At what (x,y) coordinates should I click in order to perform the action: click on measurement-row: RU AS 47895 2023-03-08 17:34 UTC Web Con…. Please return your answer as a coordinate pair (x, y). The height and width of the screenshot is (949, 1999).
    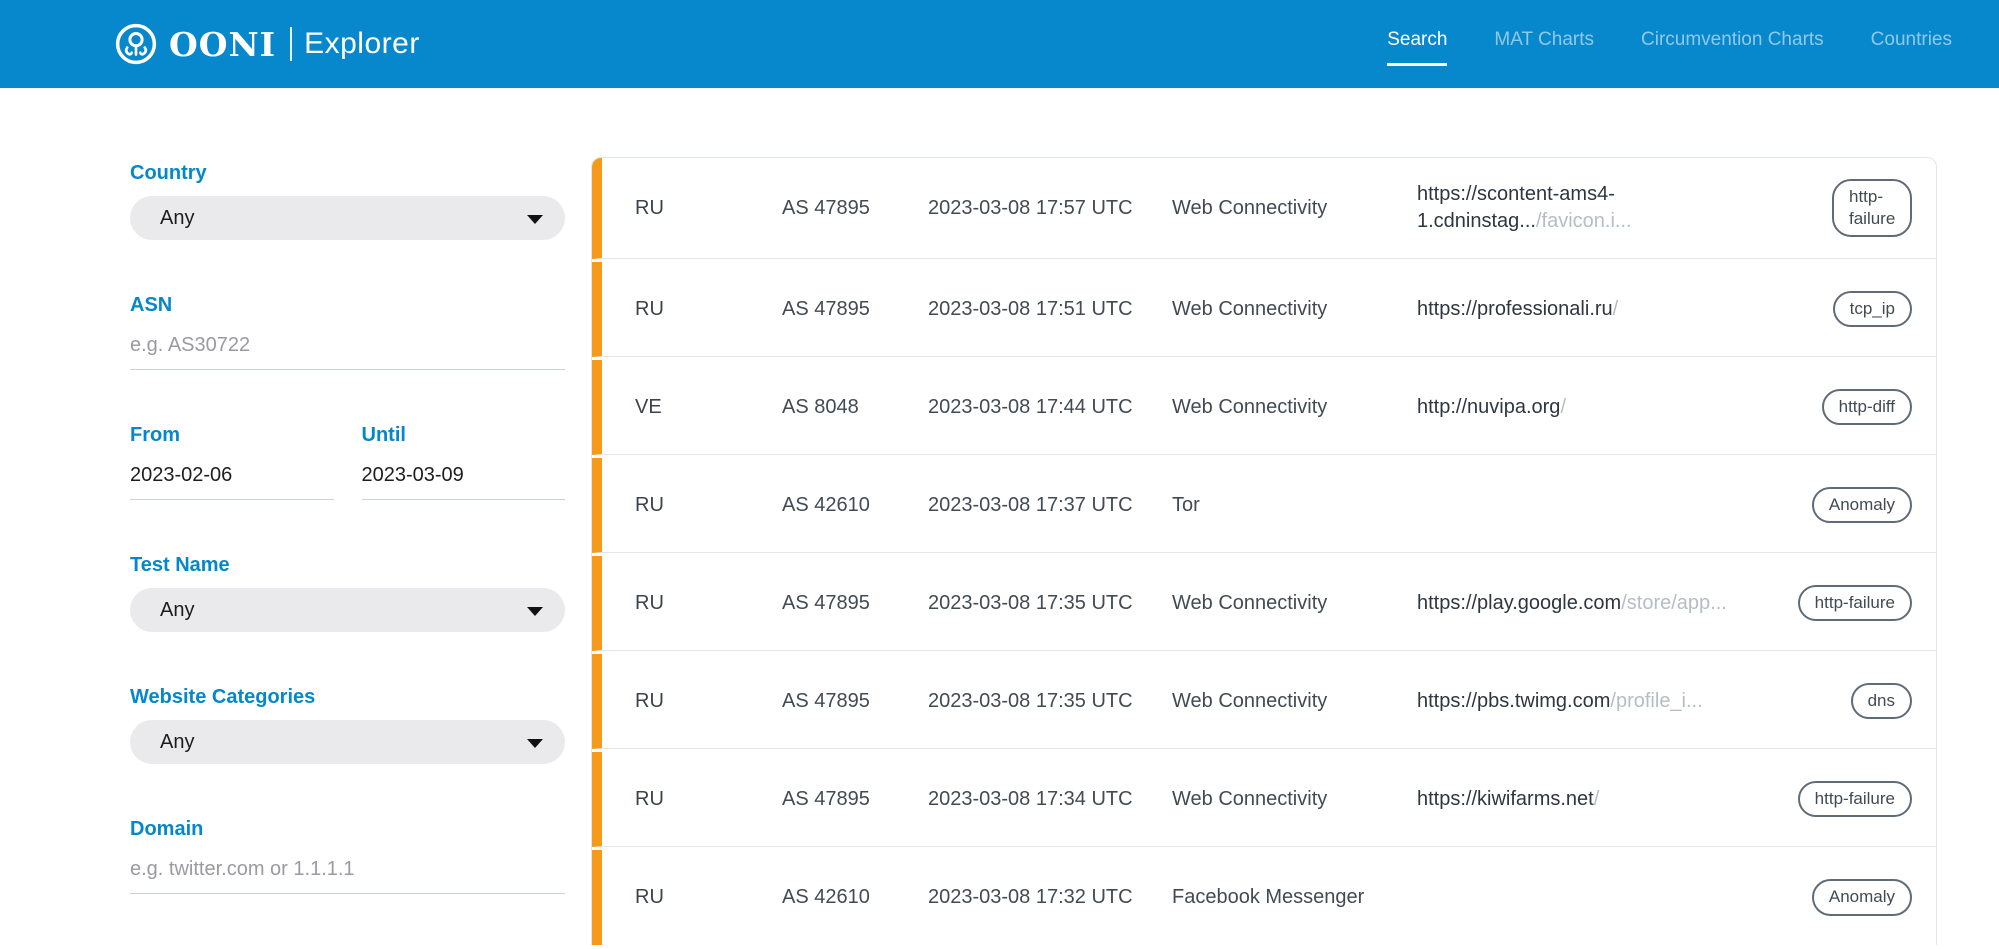
    Looking at the image, I should click on (1264, 799).